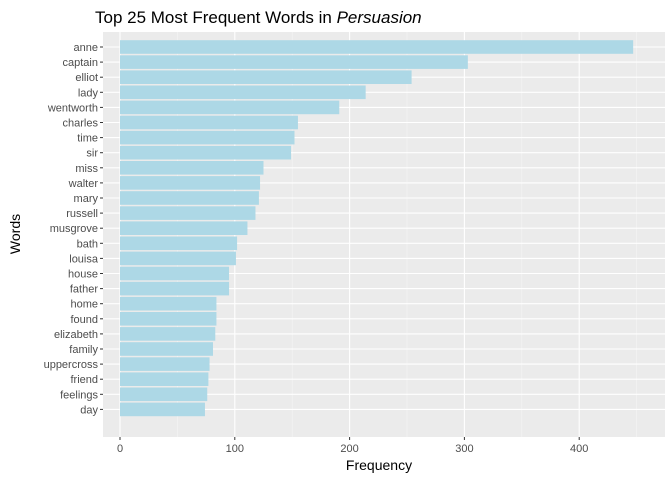 This screenshot has height=485, width=672. I want to click on y-tick-label-wentworth: wentworth, so click(72, 108).